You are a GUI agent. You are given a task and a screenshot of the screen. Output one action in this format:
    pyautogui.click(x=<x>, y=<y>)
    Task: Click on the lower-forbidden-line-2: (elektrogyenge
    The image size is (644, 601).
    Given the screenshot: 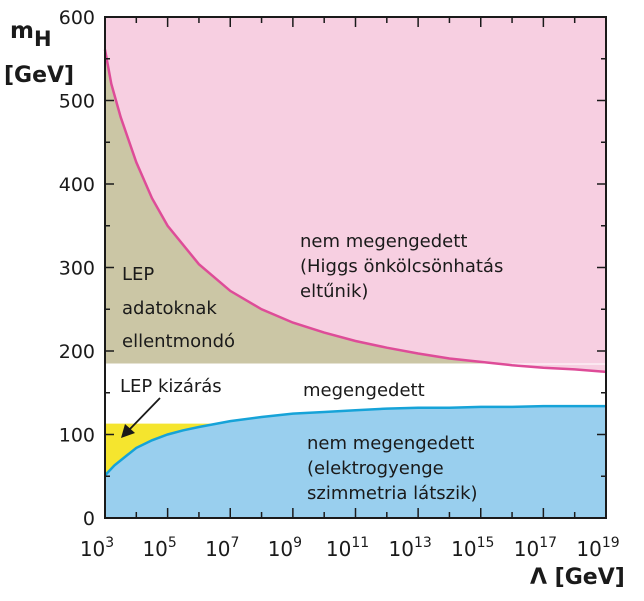 What is the action you would take?
    pyautogui.click(x=375, y=468)
    